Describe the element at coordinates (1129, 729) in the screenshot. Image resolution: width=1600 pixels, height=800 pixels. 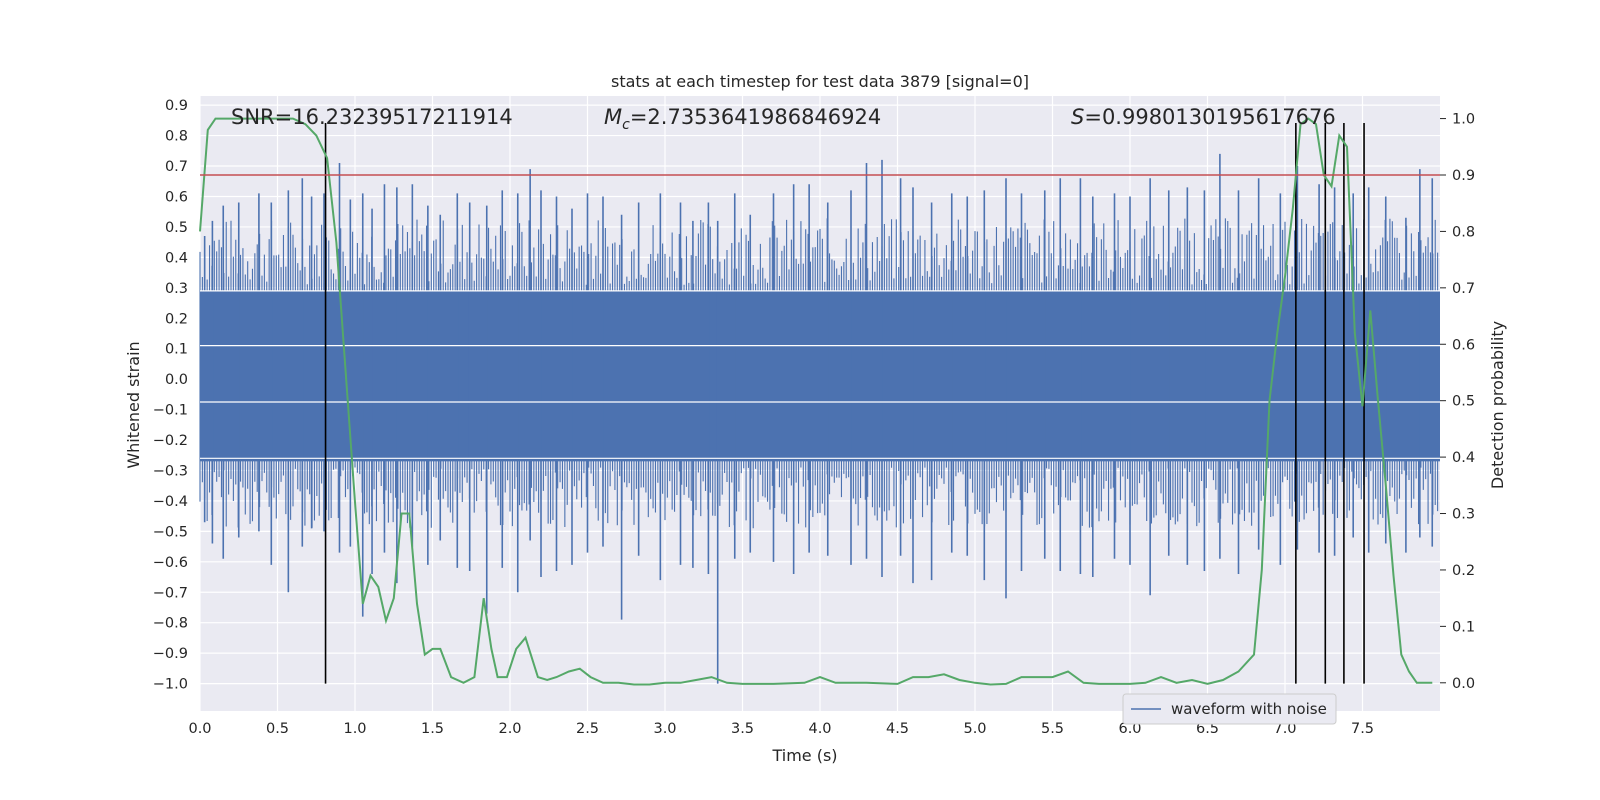
I see `x-tick-label: 6.0` at that location.